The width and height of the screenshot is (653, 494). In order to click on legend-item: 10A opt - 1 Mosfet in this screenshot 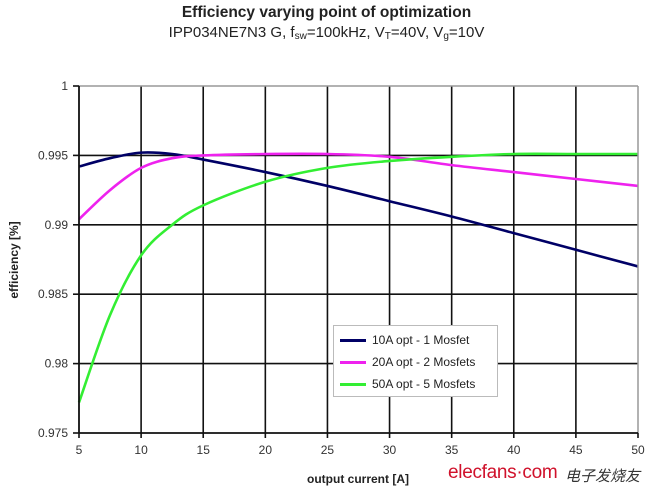, I will do `click(404, 340)`.